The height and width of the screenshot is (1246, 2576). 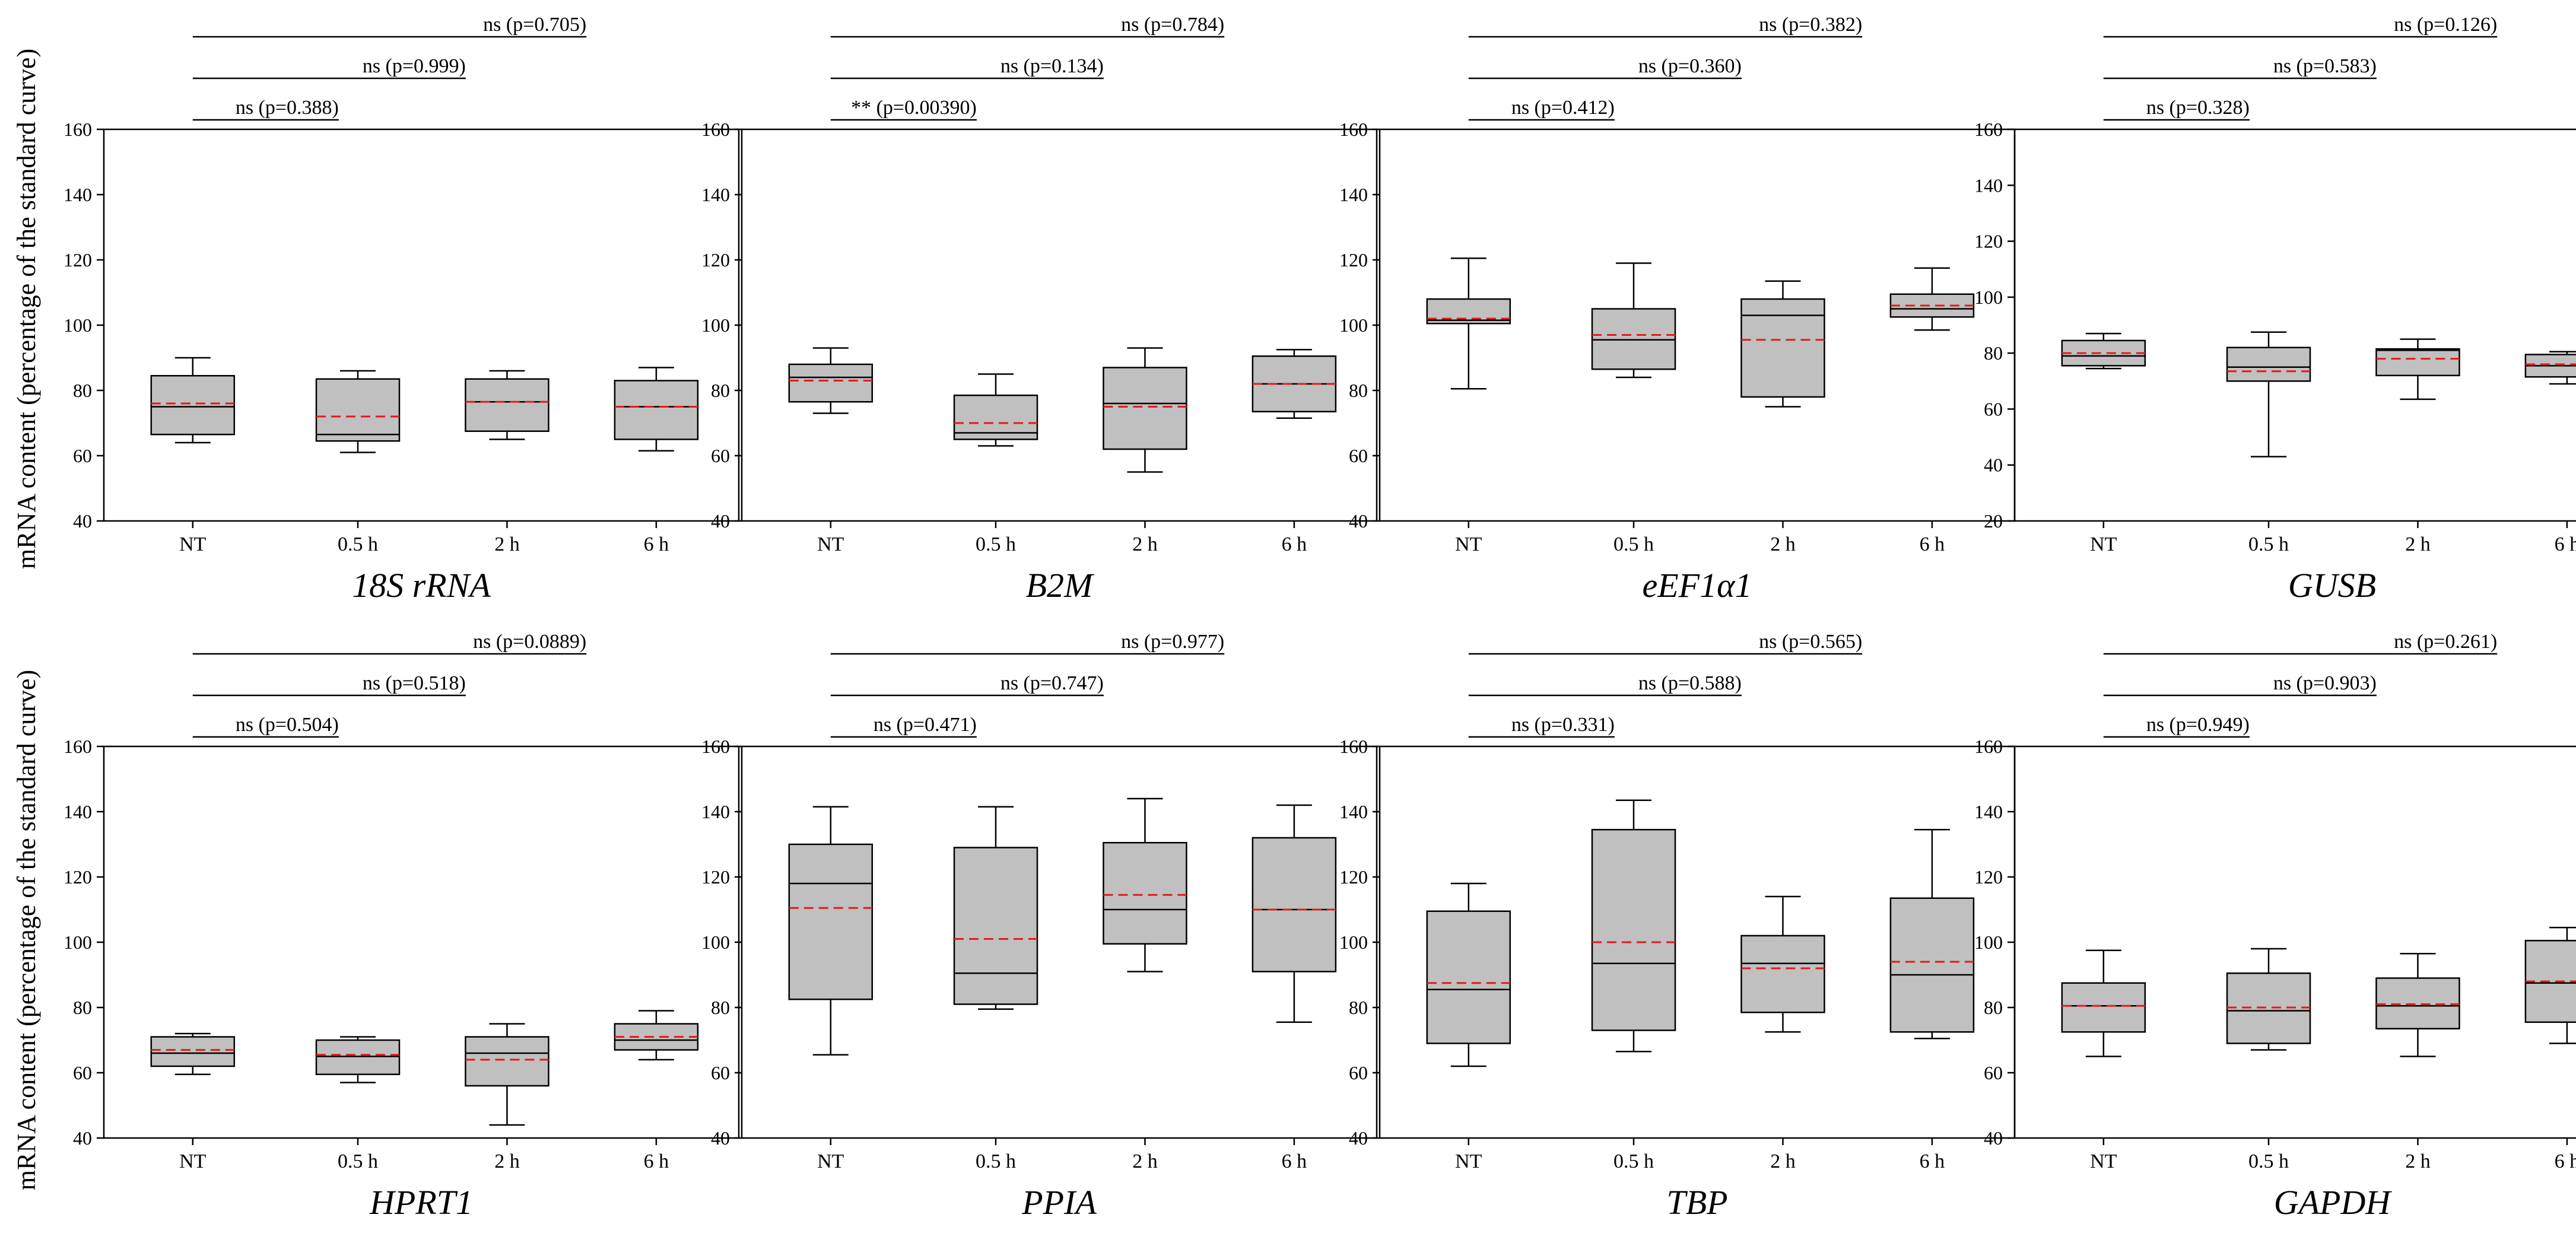 I want to click on gene-title: TBP, so click(x=1697, y=1202).